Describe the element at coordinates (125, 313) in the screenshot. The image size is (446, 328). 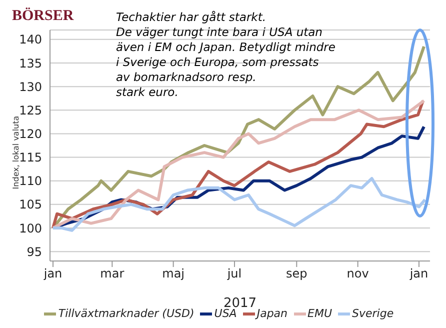
I see `legend-label: Tillväxtmarknader (USD)` at that location.